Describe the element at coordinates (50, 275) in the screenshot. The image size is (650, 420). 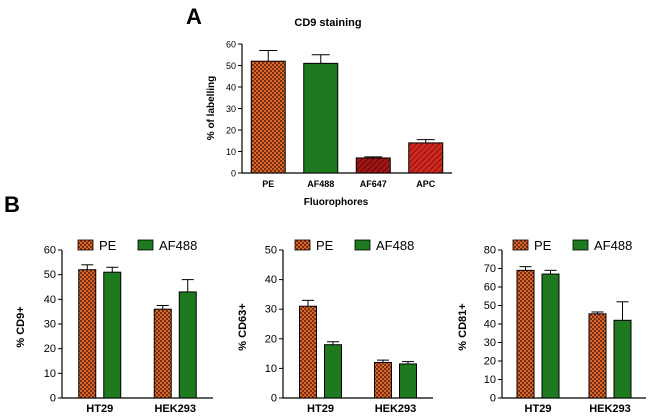
I see `chart-b1-ytick-label: 50` at that location.